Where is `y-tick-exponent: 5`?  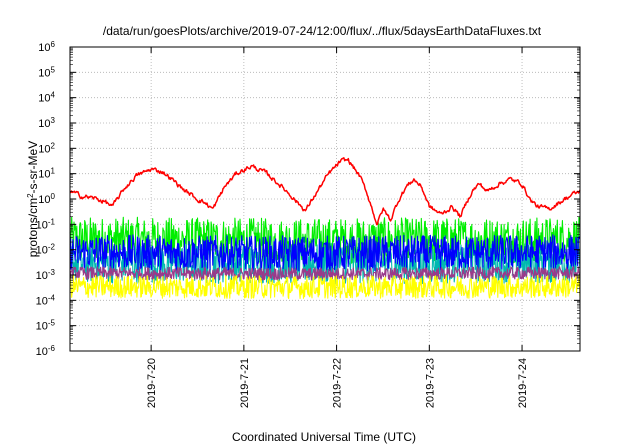 y-tick-exponent: 5 is located at coordinates (53, 69).